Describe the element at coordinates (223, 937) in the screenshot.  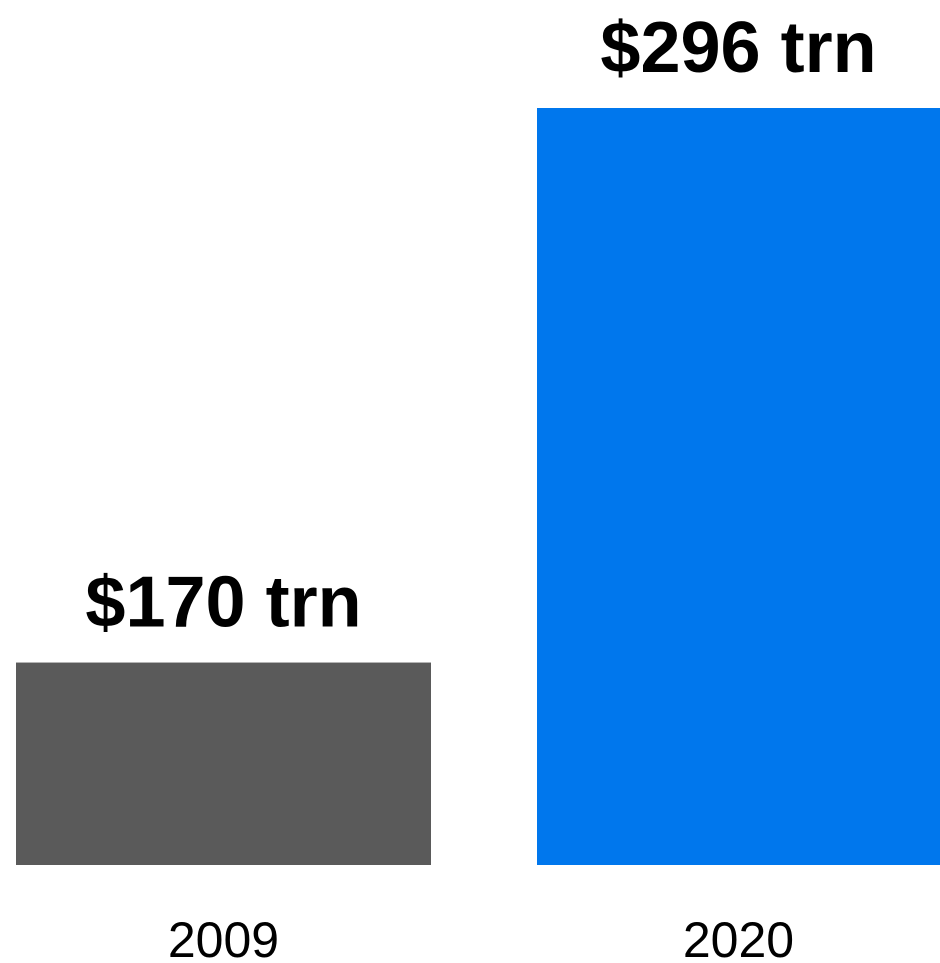
I see `category-label-2009: 2009` at that location.